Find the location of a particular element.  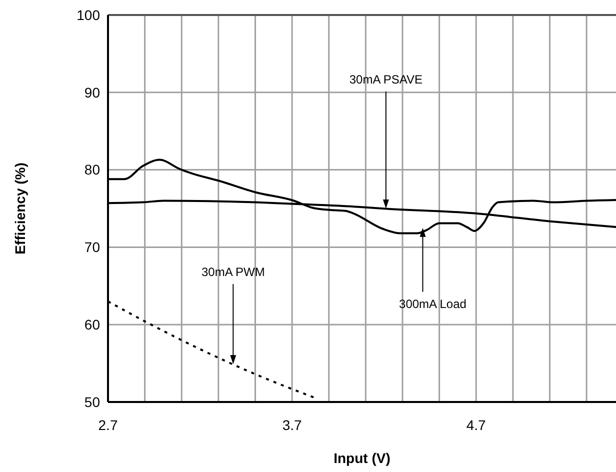

y-tick-label: 60 is located at coordinates (92, 324).